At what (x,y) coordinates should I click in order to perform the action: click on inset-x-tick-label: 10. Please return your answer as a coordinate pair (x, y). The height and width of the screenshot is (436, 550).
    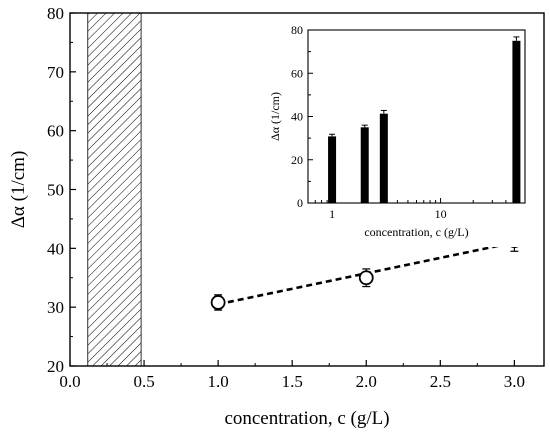
    Looking at the image, I should click on (441, 214).